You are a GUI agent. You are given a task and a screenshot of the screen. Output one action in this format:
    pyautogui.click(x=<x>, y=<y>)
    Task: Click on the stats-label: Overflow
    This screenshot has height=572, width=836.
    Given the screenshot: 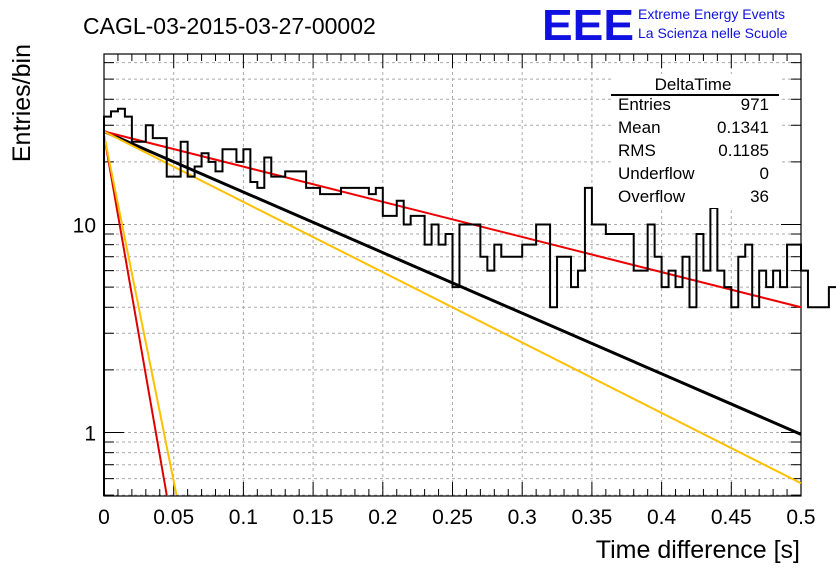 What is the action you would take?
    pyautogui.click(x=652, y=196)
    